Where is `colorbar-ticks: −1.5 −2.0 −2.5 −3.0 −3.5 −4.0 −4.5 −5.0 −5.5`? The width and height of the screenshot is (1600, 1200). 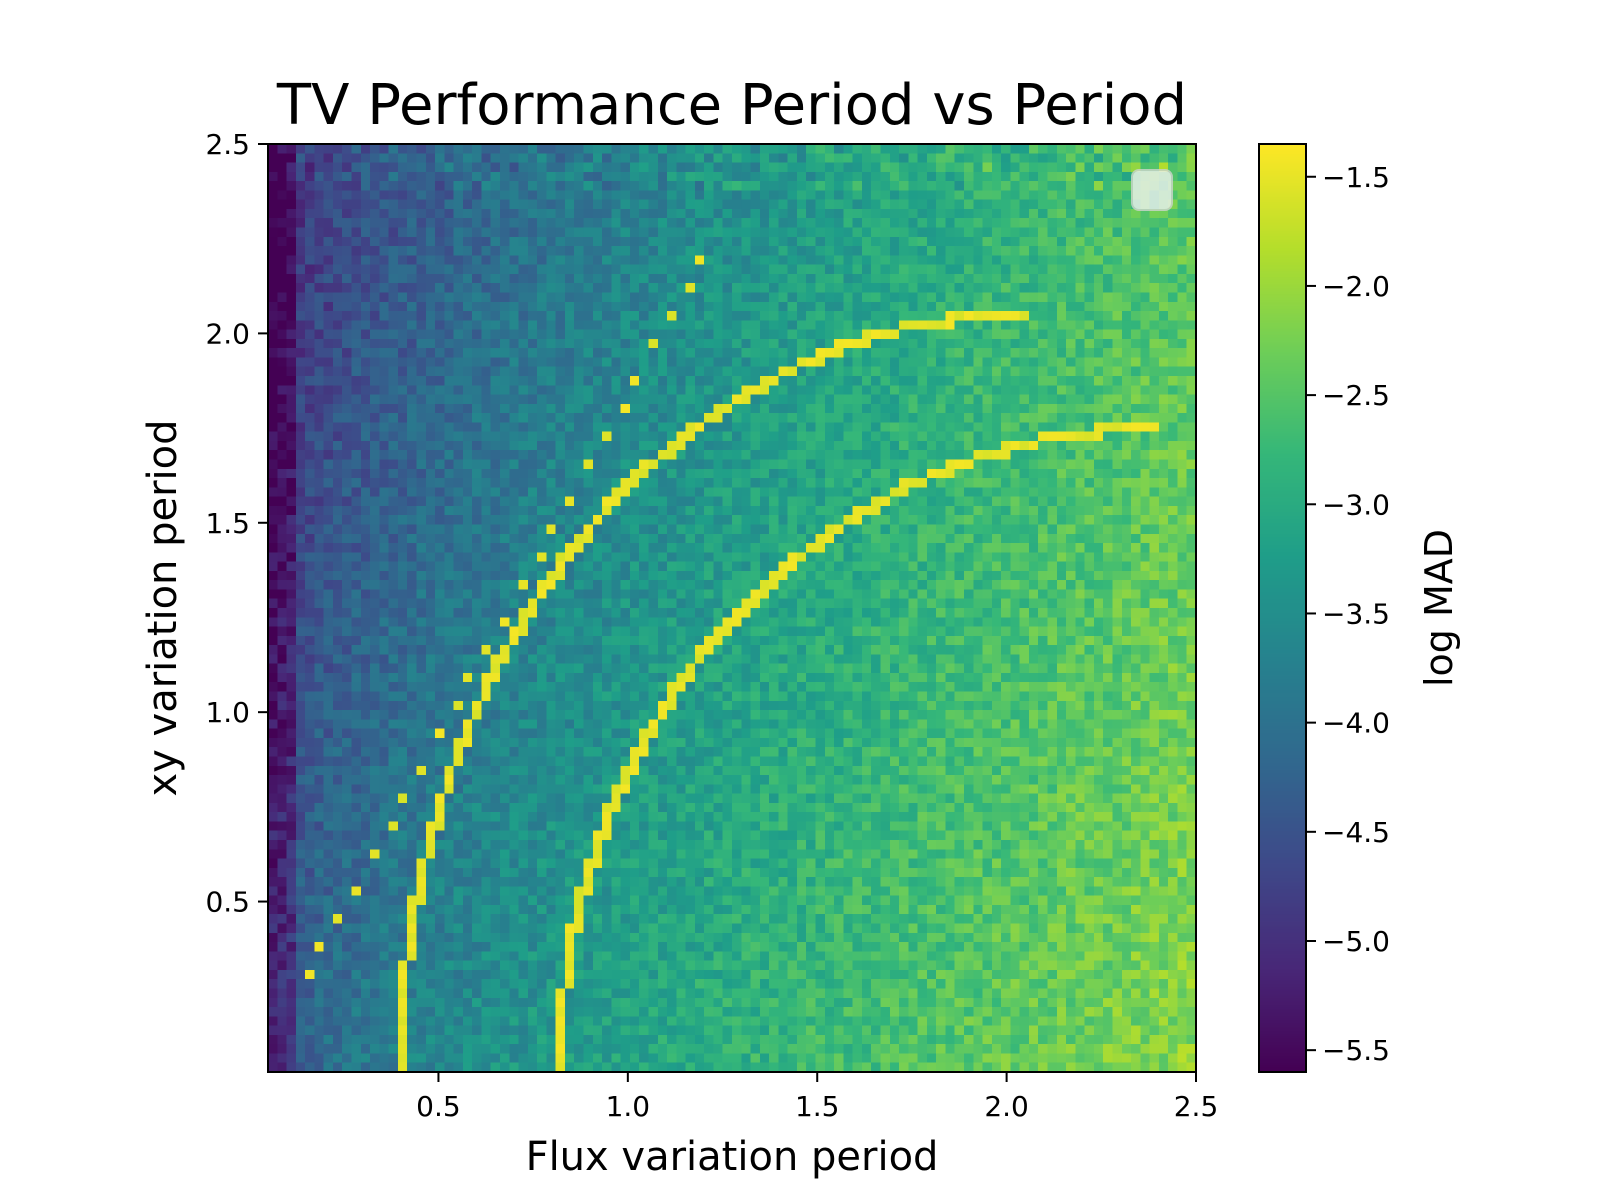
colorbar-ticks: −1.5 −2.0 −2.5 −3.0 −3.5 −4.0 −4.5 −5.0 −5.5 is located at coordinates (1348, 614).